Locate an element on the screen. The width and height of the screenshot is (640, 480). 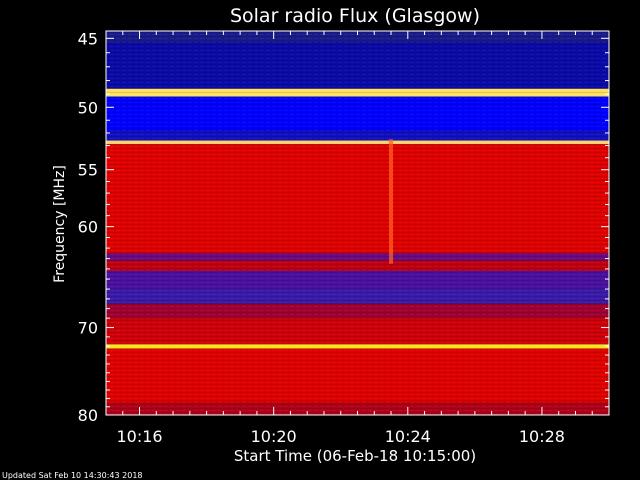
y-tick-label: 45 is located at coordinates (88, 38).